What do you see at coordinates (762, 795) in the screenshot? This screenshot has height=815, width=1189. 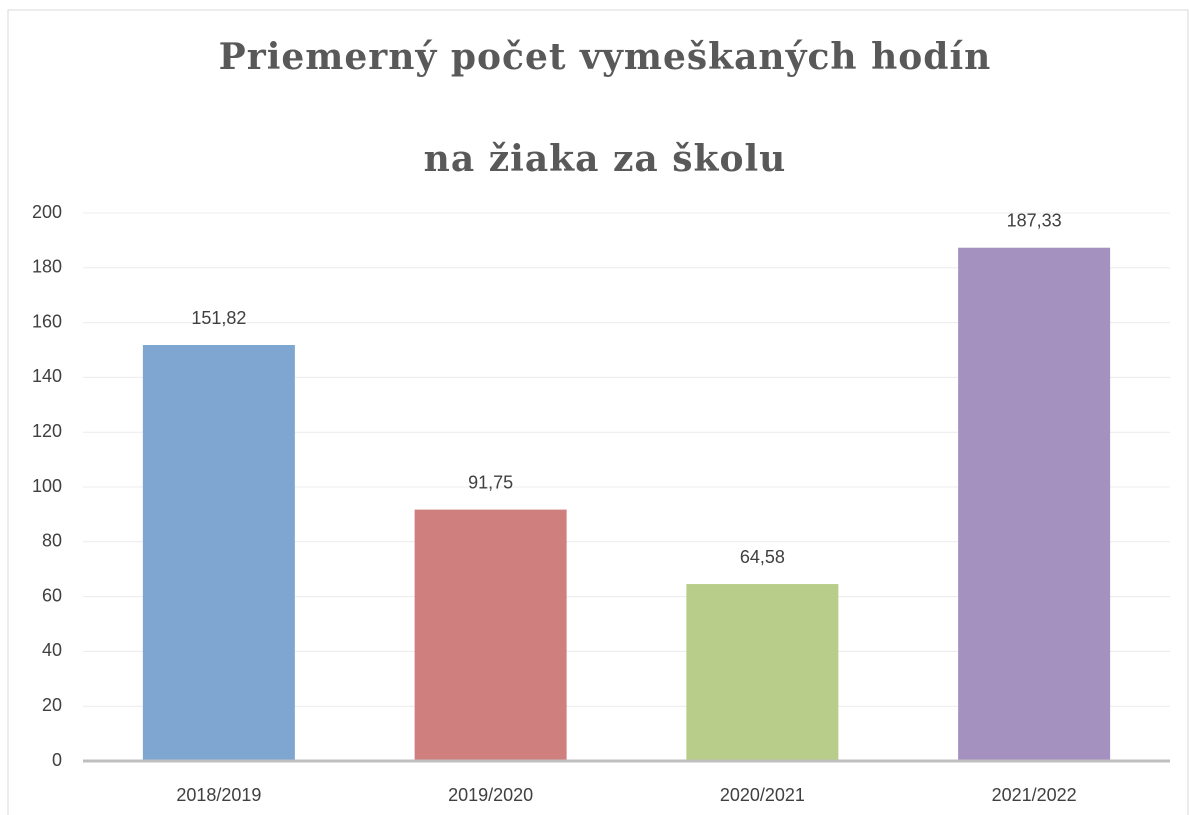 I see `x-tick-label: 2020/2021` at bounding box center [762, 795].